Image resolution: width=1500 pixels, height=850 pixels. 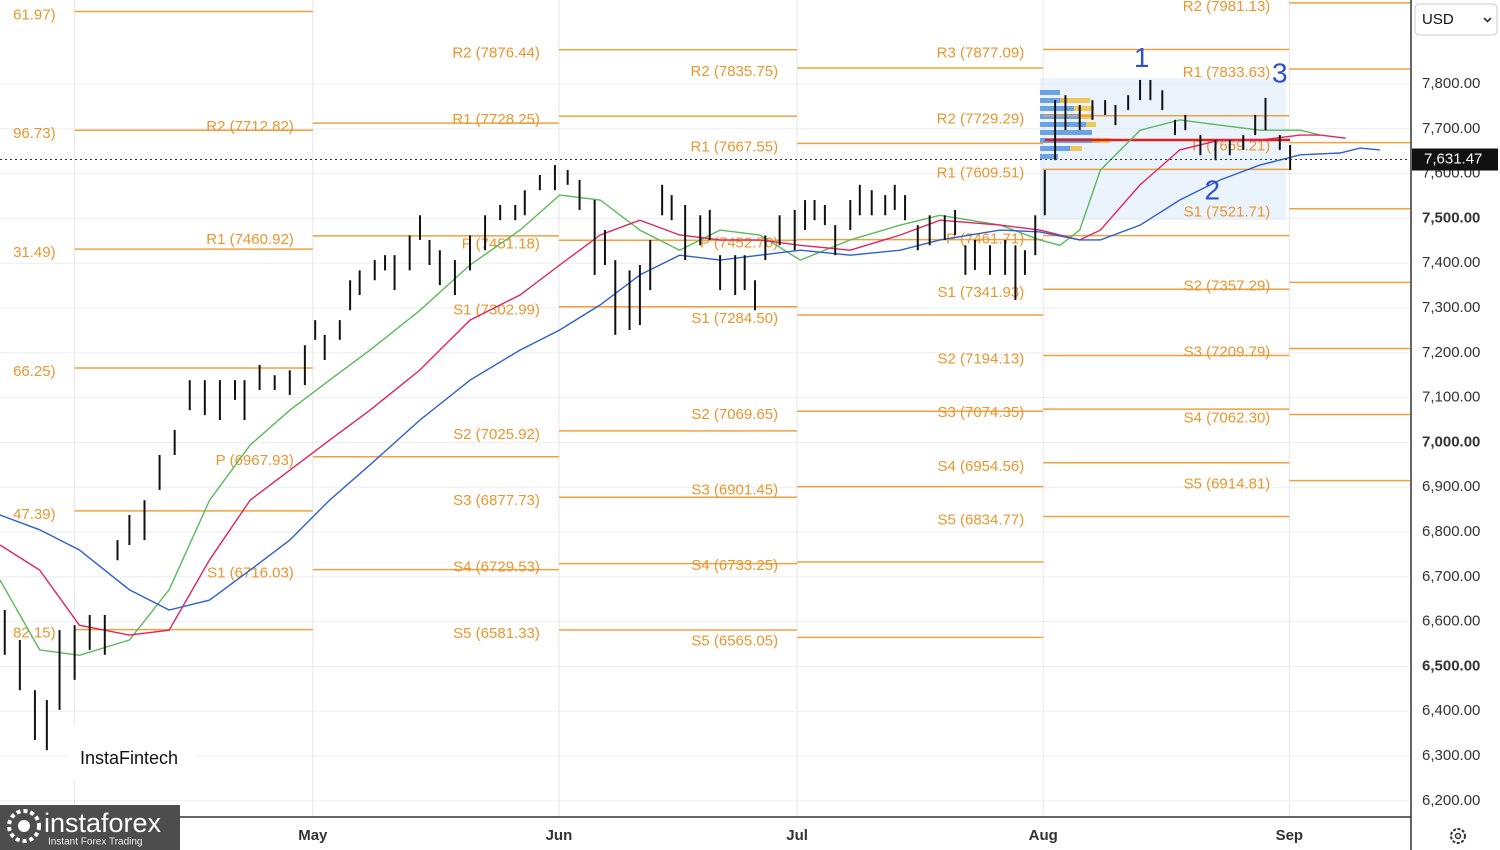 I want to click on y-tick-label: 7,000.00, so click(x=1451, y=441).